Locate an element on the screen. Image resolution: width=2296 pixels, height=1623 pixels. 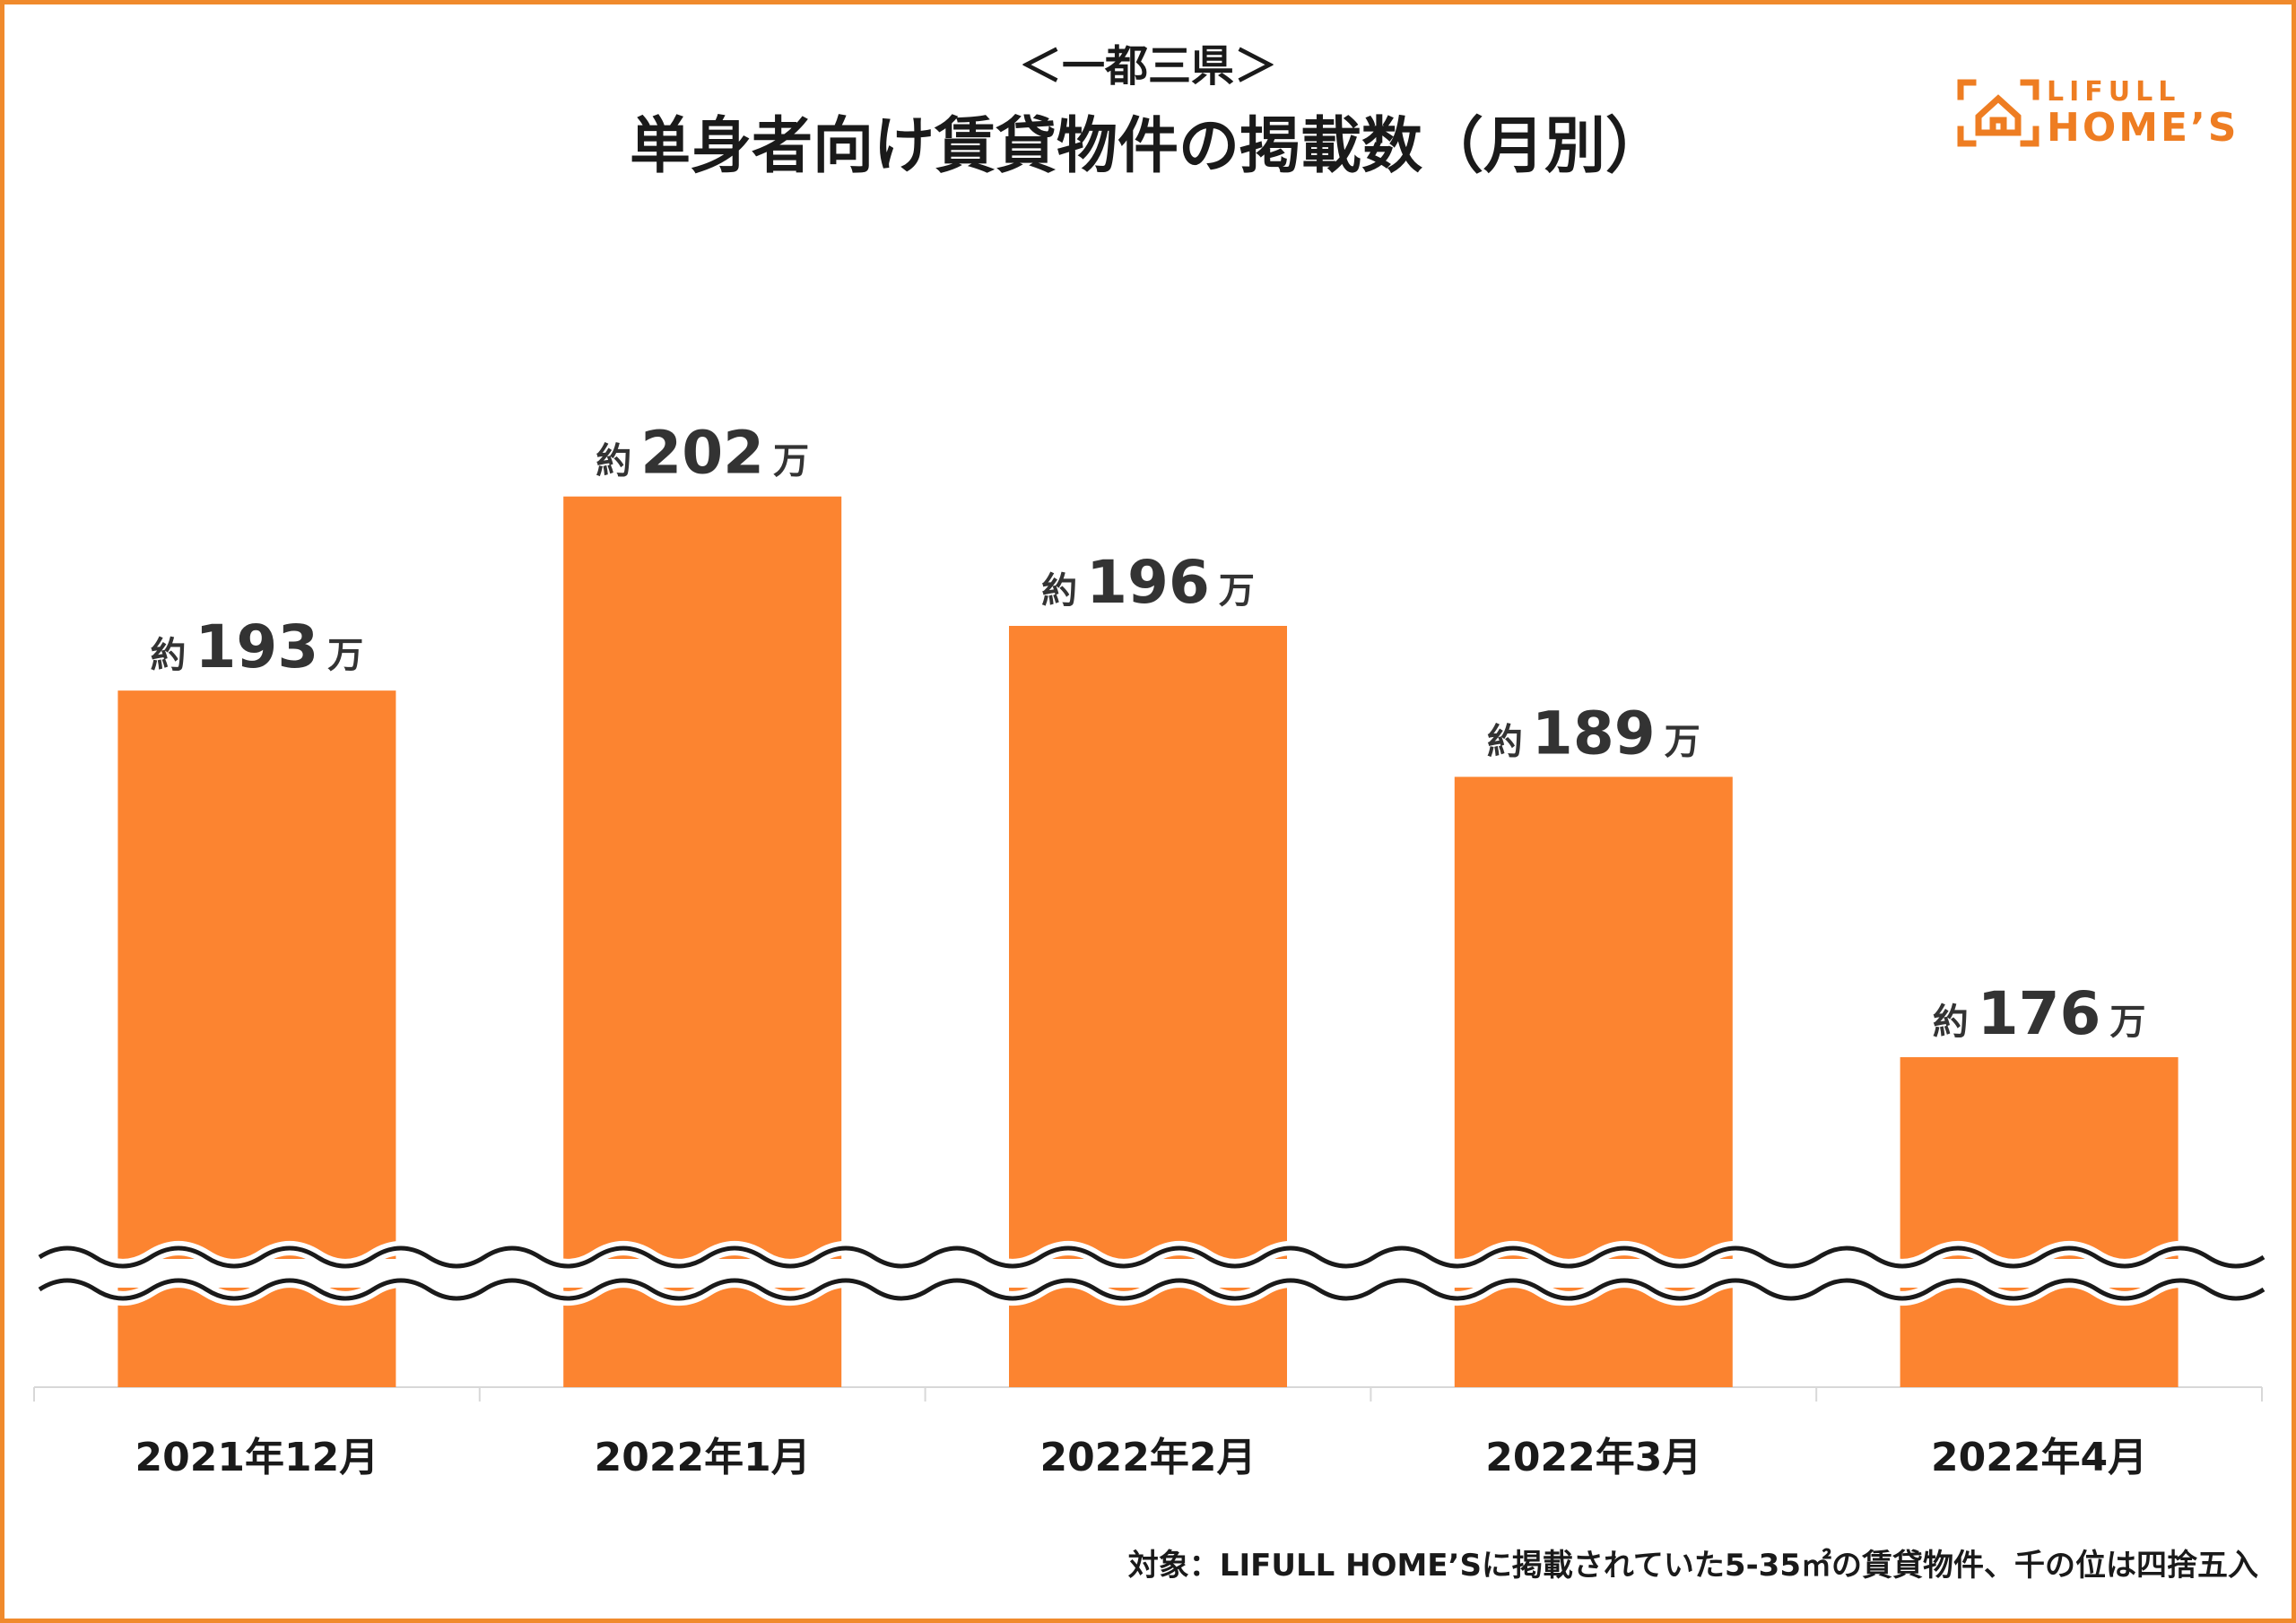
x-tick-label-4: 2022年3月 is located at coordinates (1593, 1457).